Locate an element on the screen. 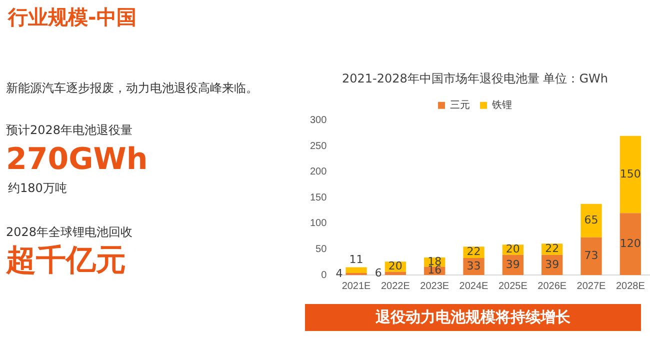 The image size is (650, 342). y-tick-label: 0 is located at coordinates (324, 275).